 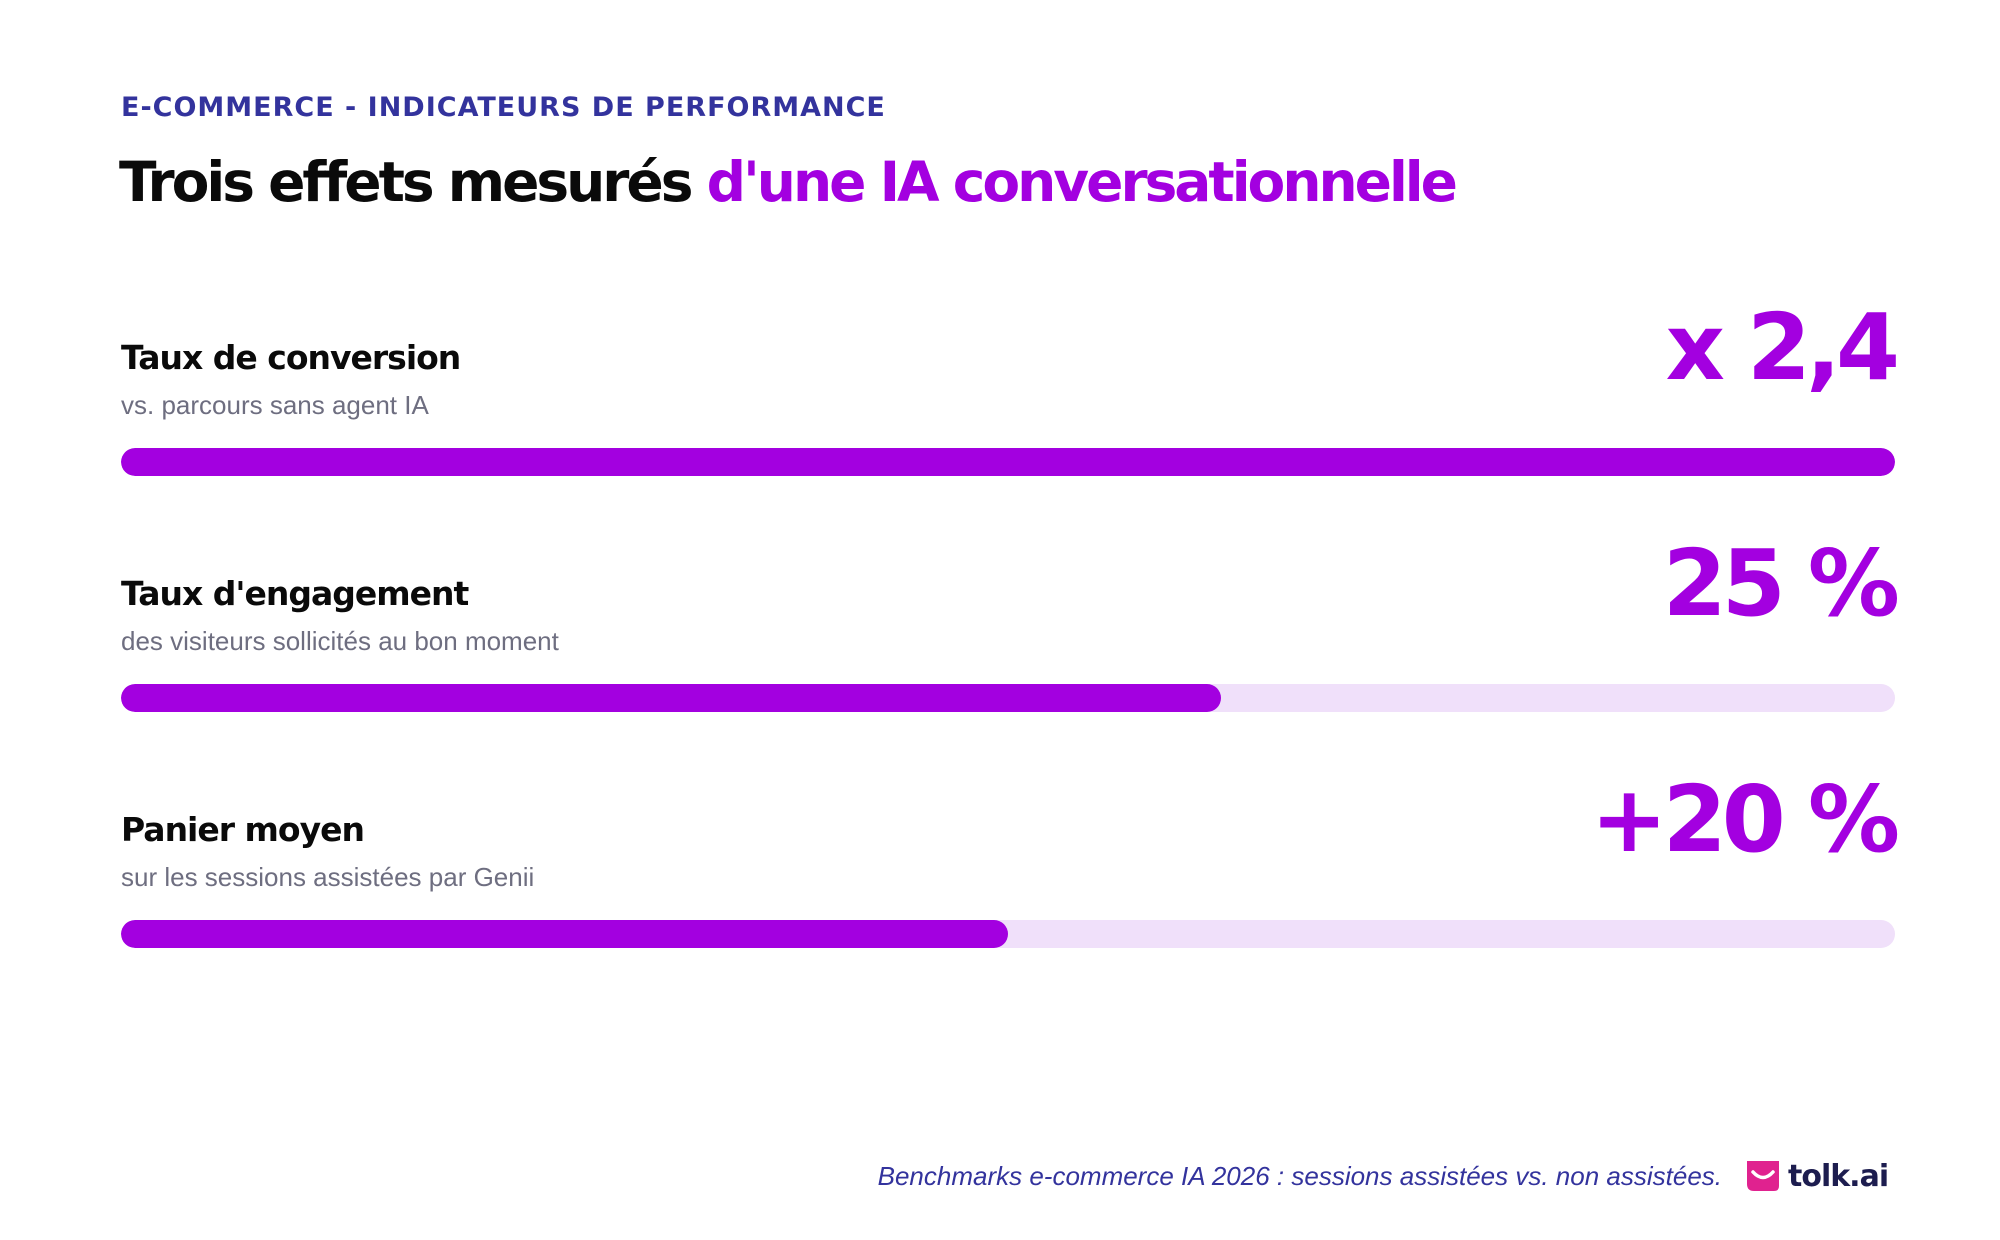 I want to click on metric-value-label: 25 %, so click(x=1781, y=583).